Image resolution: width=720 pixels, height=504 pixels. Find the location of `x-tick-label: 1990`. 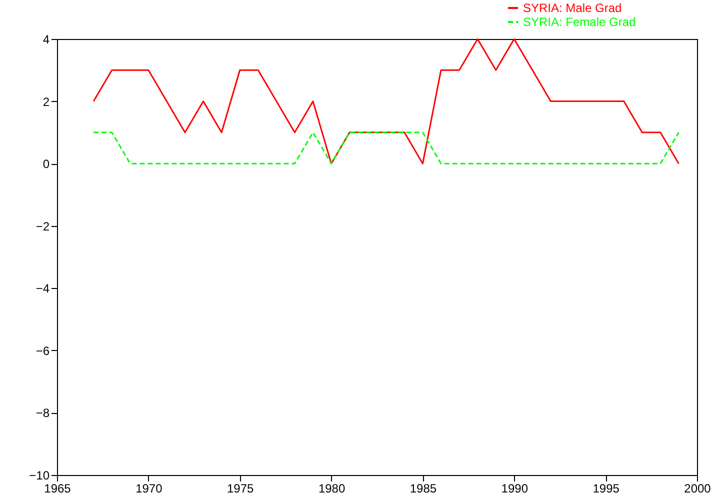

x-tick-label: 1990 is located at coordinates (514, 489).